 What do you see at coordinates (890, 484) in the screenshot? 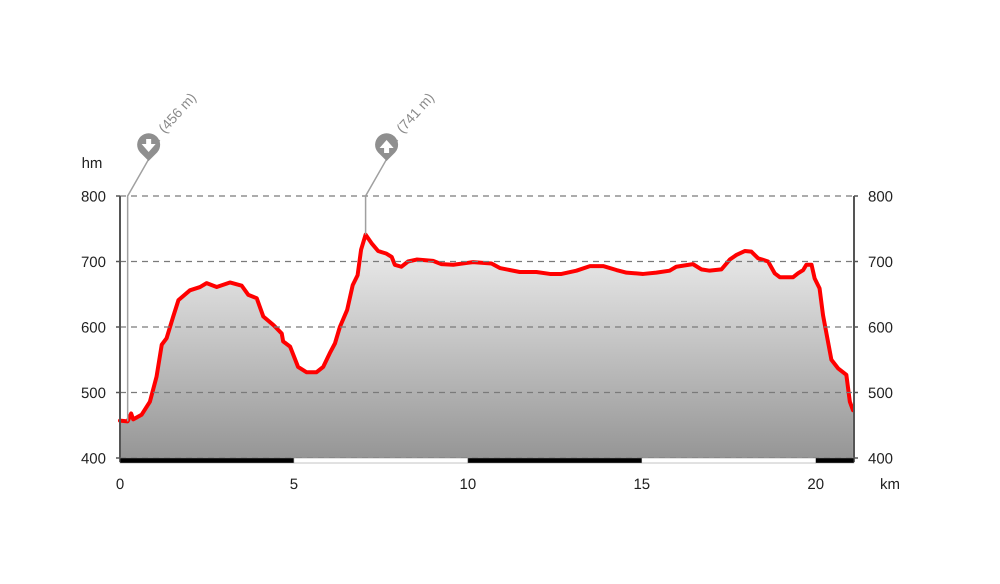
I see `x-axis-title: km` at bounding box center [890, 484].